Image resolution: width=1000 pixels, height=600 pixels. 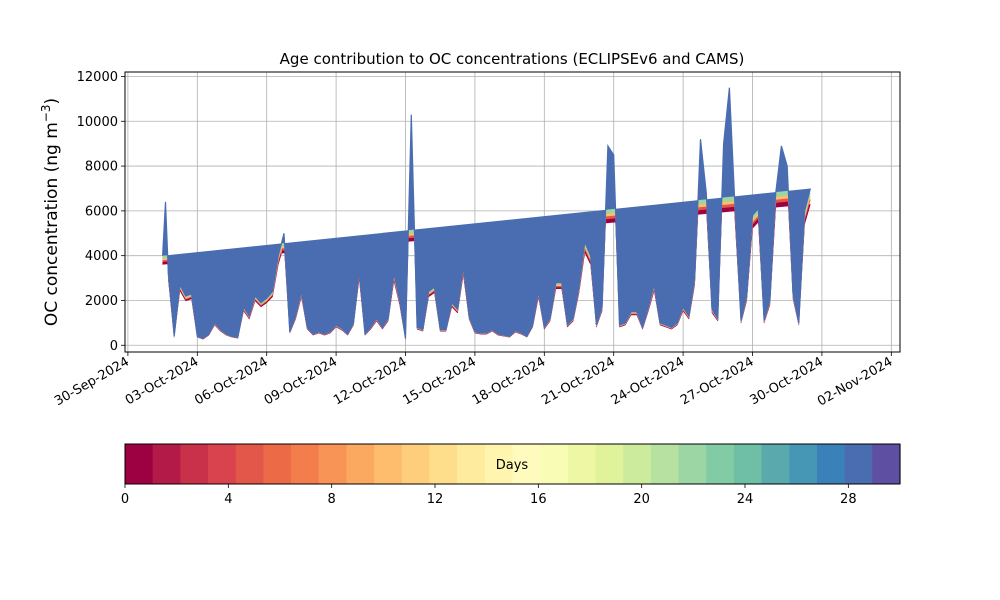 I want to click on y-axis-label-close: ), so click(x=52, y=101).